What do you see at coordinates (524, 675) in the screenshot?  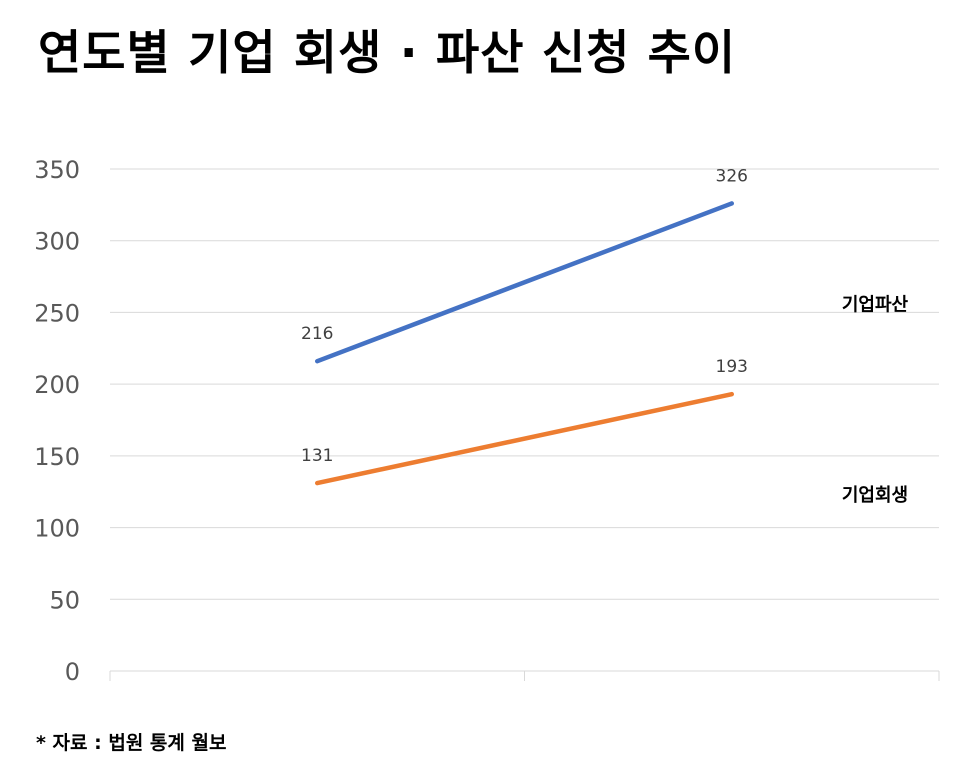 I see `x-axis` at bounding box center [524, 675].